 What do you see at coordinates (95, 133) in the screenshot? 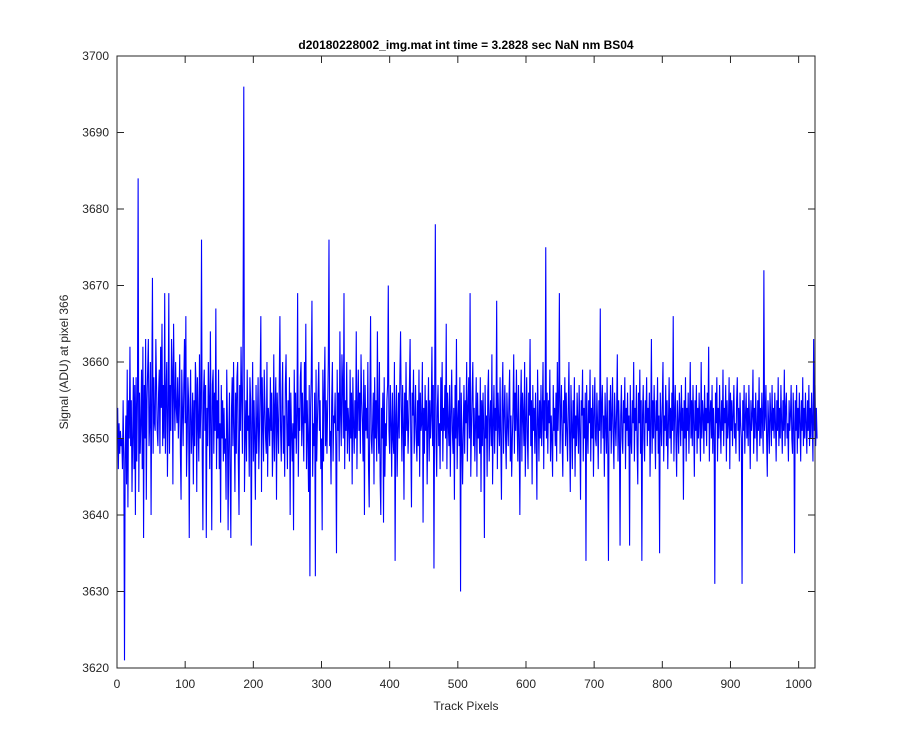
I see `y-tick-label-3690: 3690` at bounding box center [95, 133].